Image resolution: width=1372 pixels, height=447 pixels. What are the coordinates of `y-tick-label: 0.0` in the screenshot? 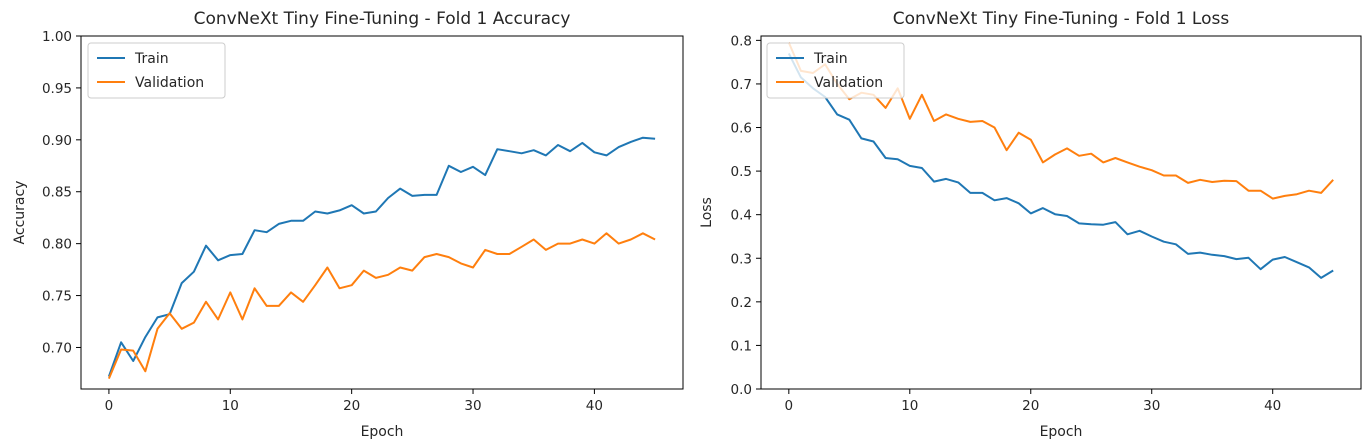 It's located at (741, 390).